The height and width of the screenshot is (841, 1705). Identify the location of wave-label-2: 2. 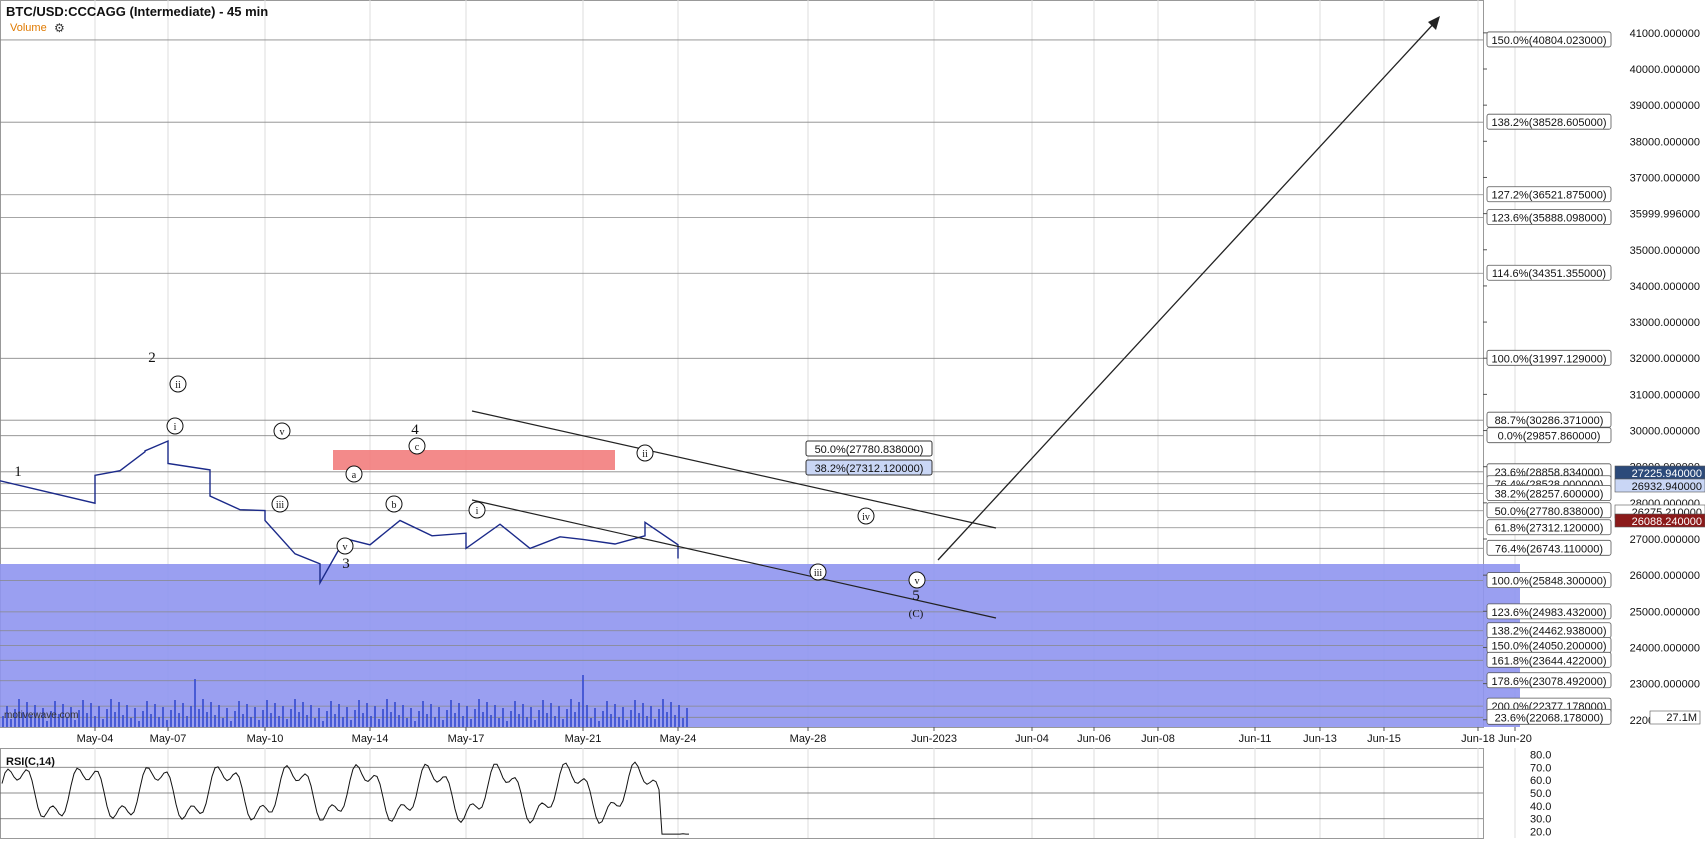
(152, 358).